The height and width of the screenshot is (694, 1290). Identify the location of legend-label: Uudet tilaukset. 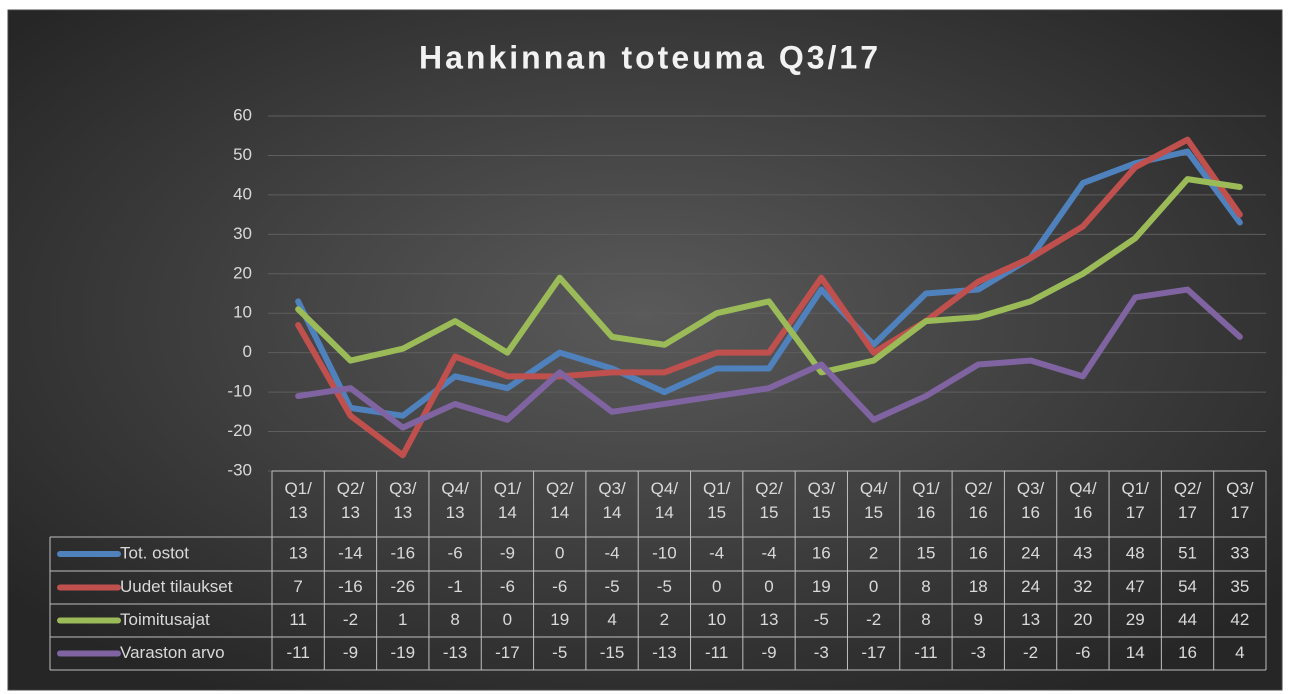
(176, 586).